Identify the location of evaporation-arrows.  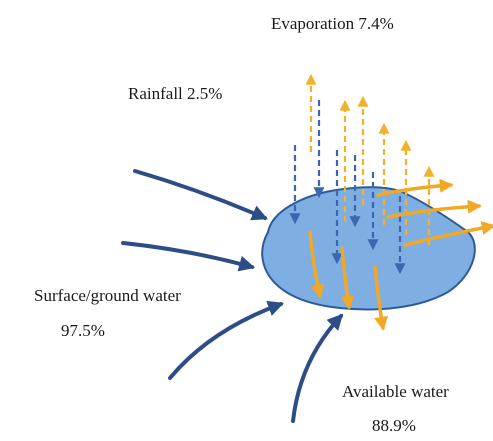
(370, 159).